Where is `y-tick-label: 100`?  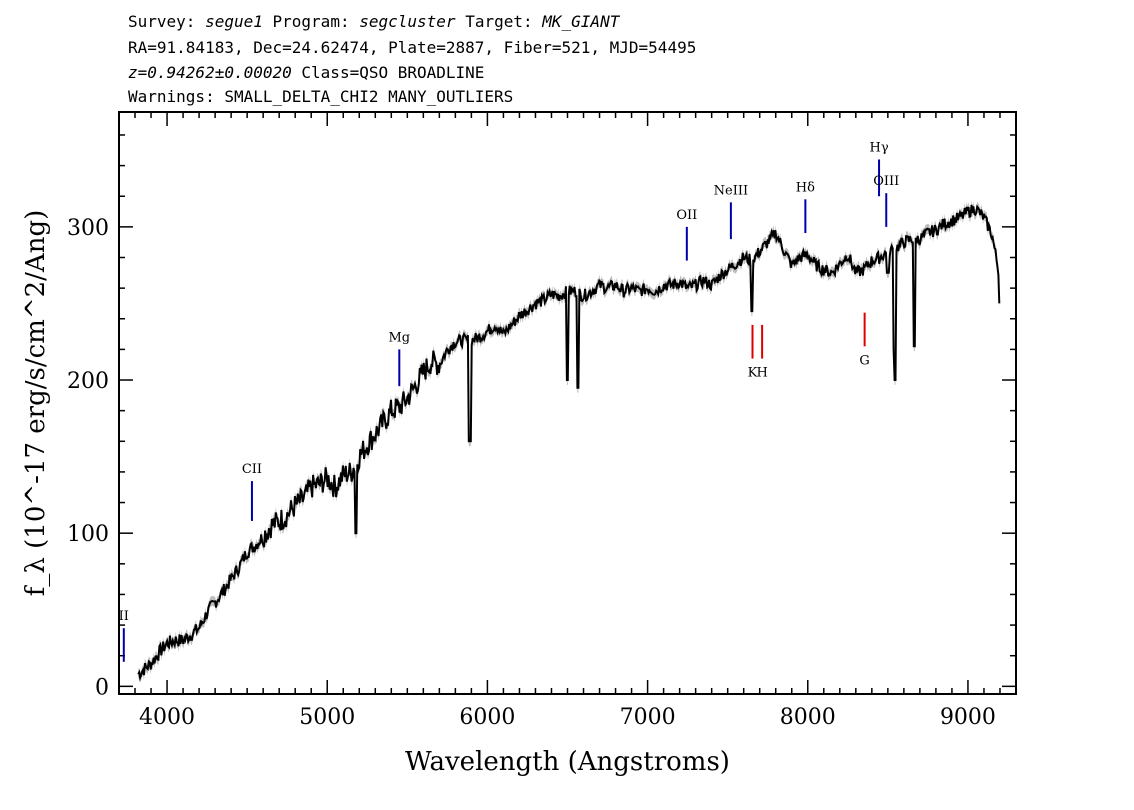
y-tick-label: 100 is located at coordinates (88, 534).